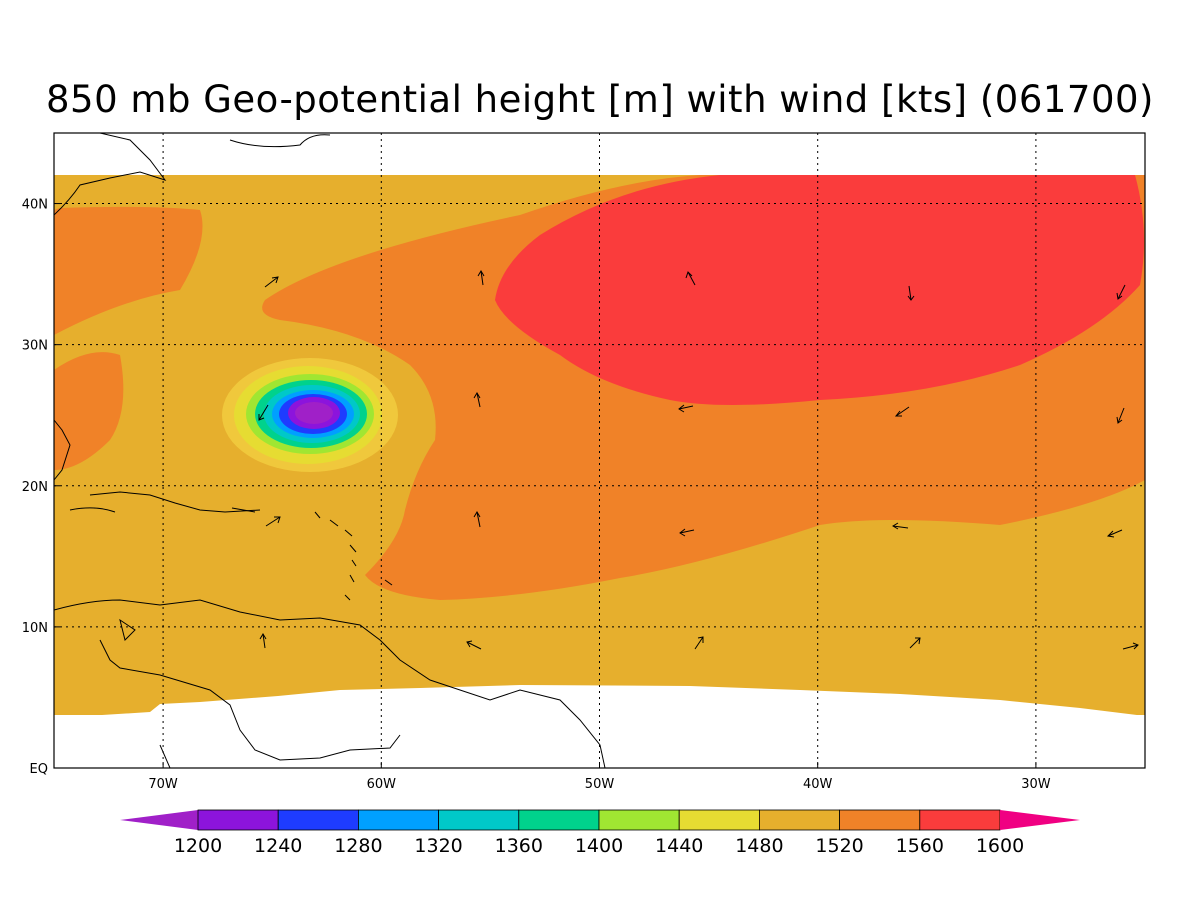  Describe the element at coordinates (759, 846) in the screenshot. I see `colorbar-level-label: 1480` at that location.